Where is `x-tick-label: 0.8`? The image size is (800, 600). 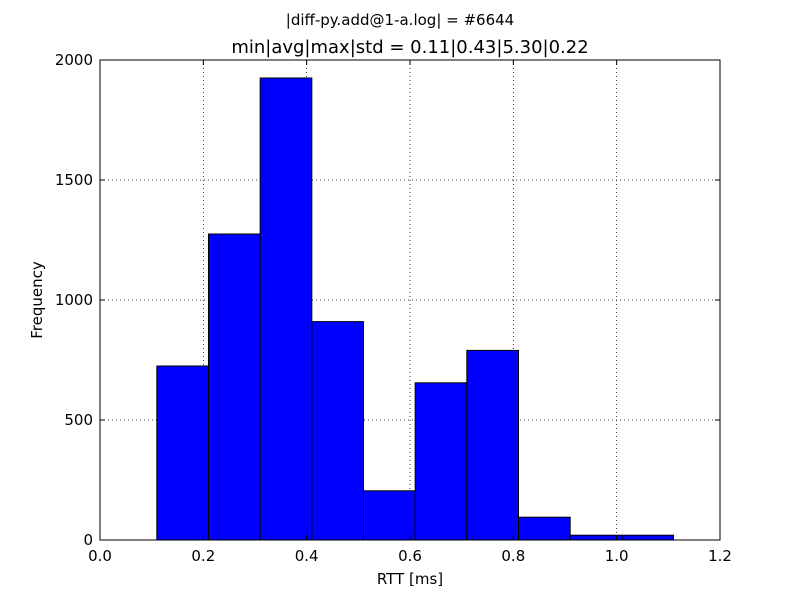
x-tick-label: 0.8 is located at coordinates (513, 556).